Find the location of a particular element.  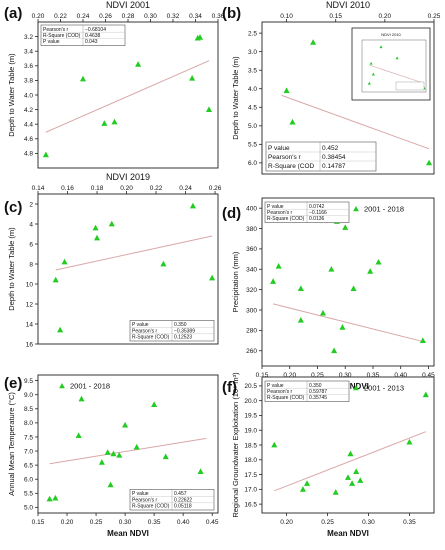

stats-value: 0.4638 is located at coordinates (93, 36).